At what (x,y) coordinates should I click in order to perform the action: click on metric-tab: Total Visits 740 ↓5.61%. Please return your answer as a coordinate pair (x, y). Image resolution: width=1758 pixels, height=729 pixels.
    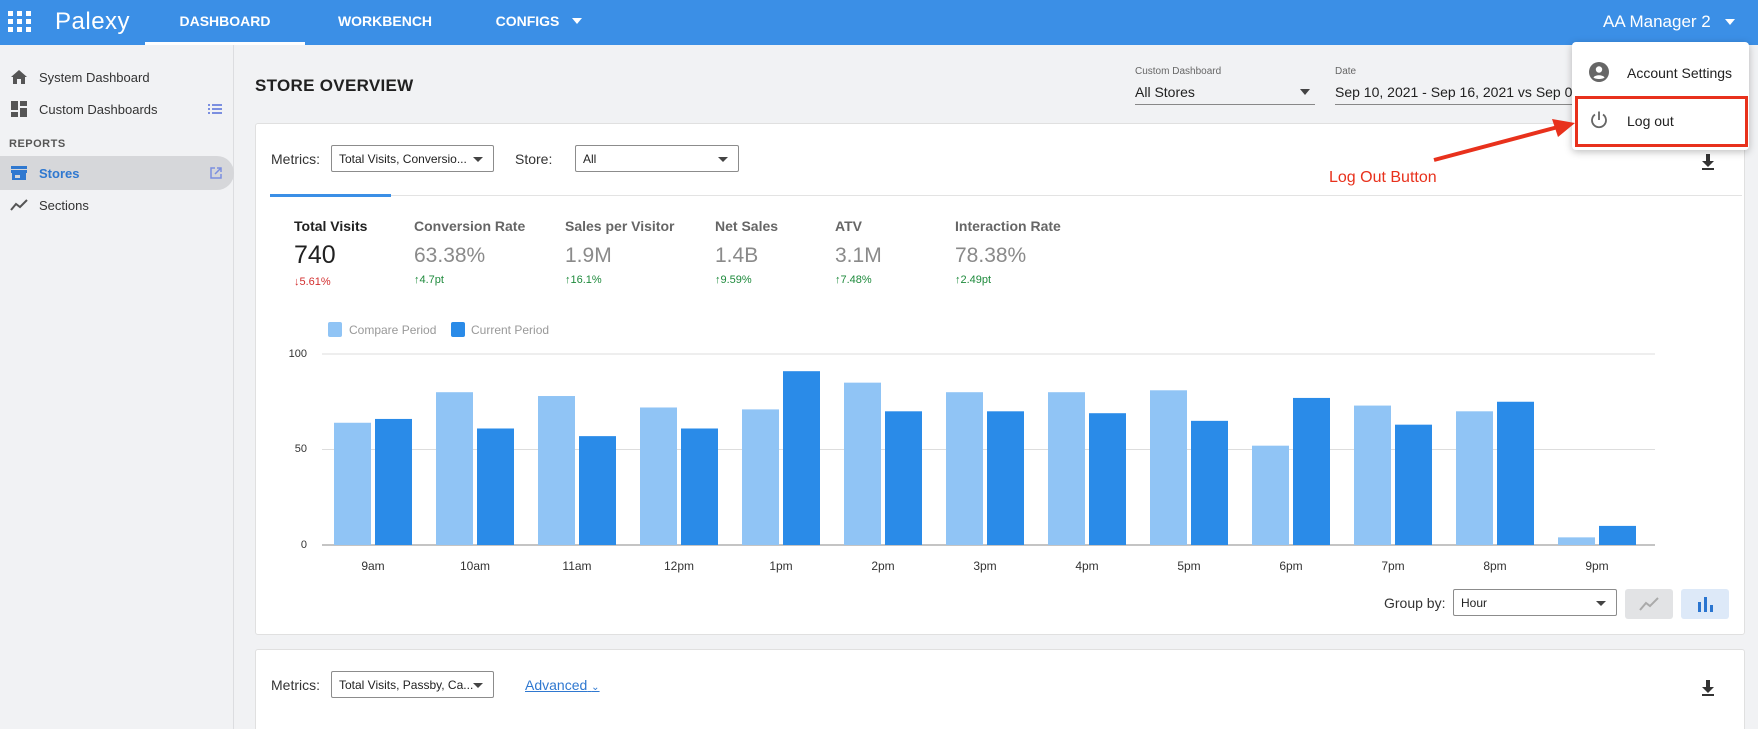
    Looking at the image, I should click on (330, 253).